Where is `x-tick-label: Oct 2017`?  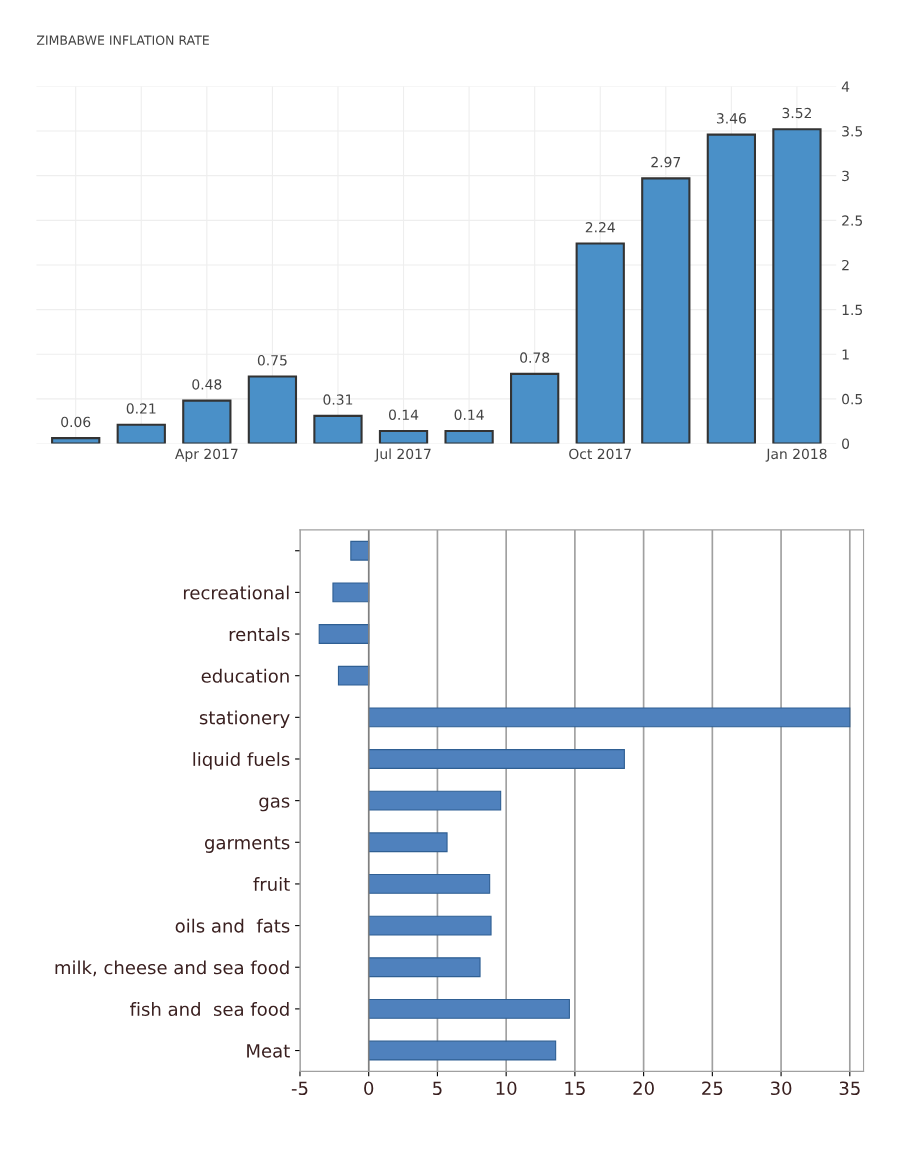 x-tick-label: Oct 2017 is located at coordinates (600, 454).